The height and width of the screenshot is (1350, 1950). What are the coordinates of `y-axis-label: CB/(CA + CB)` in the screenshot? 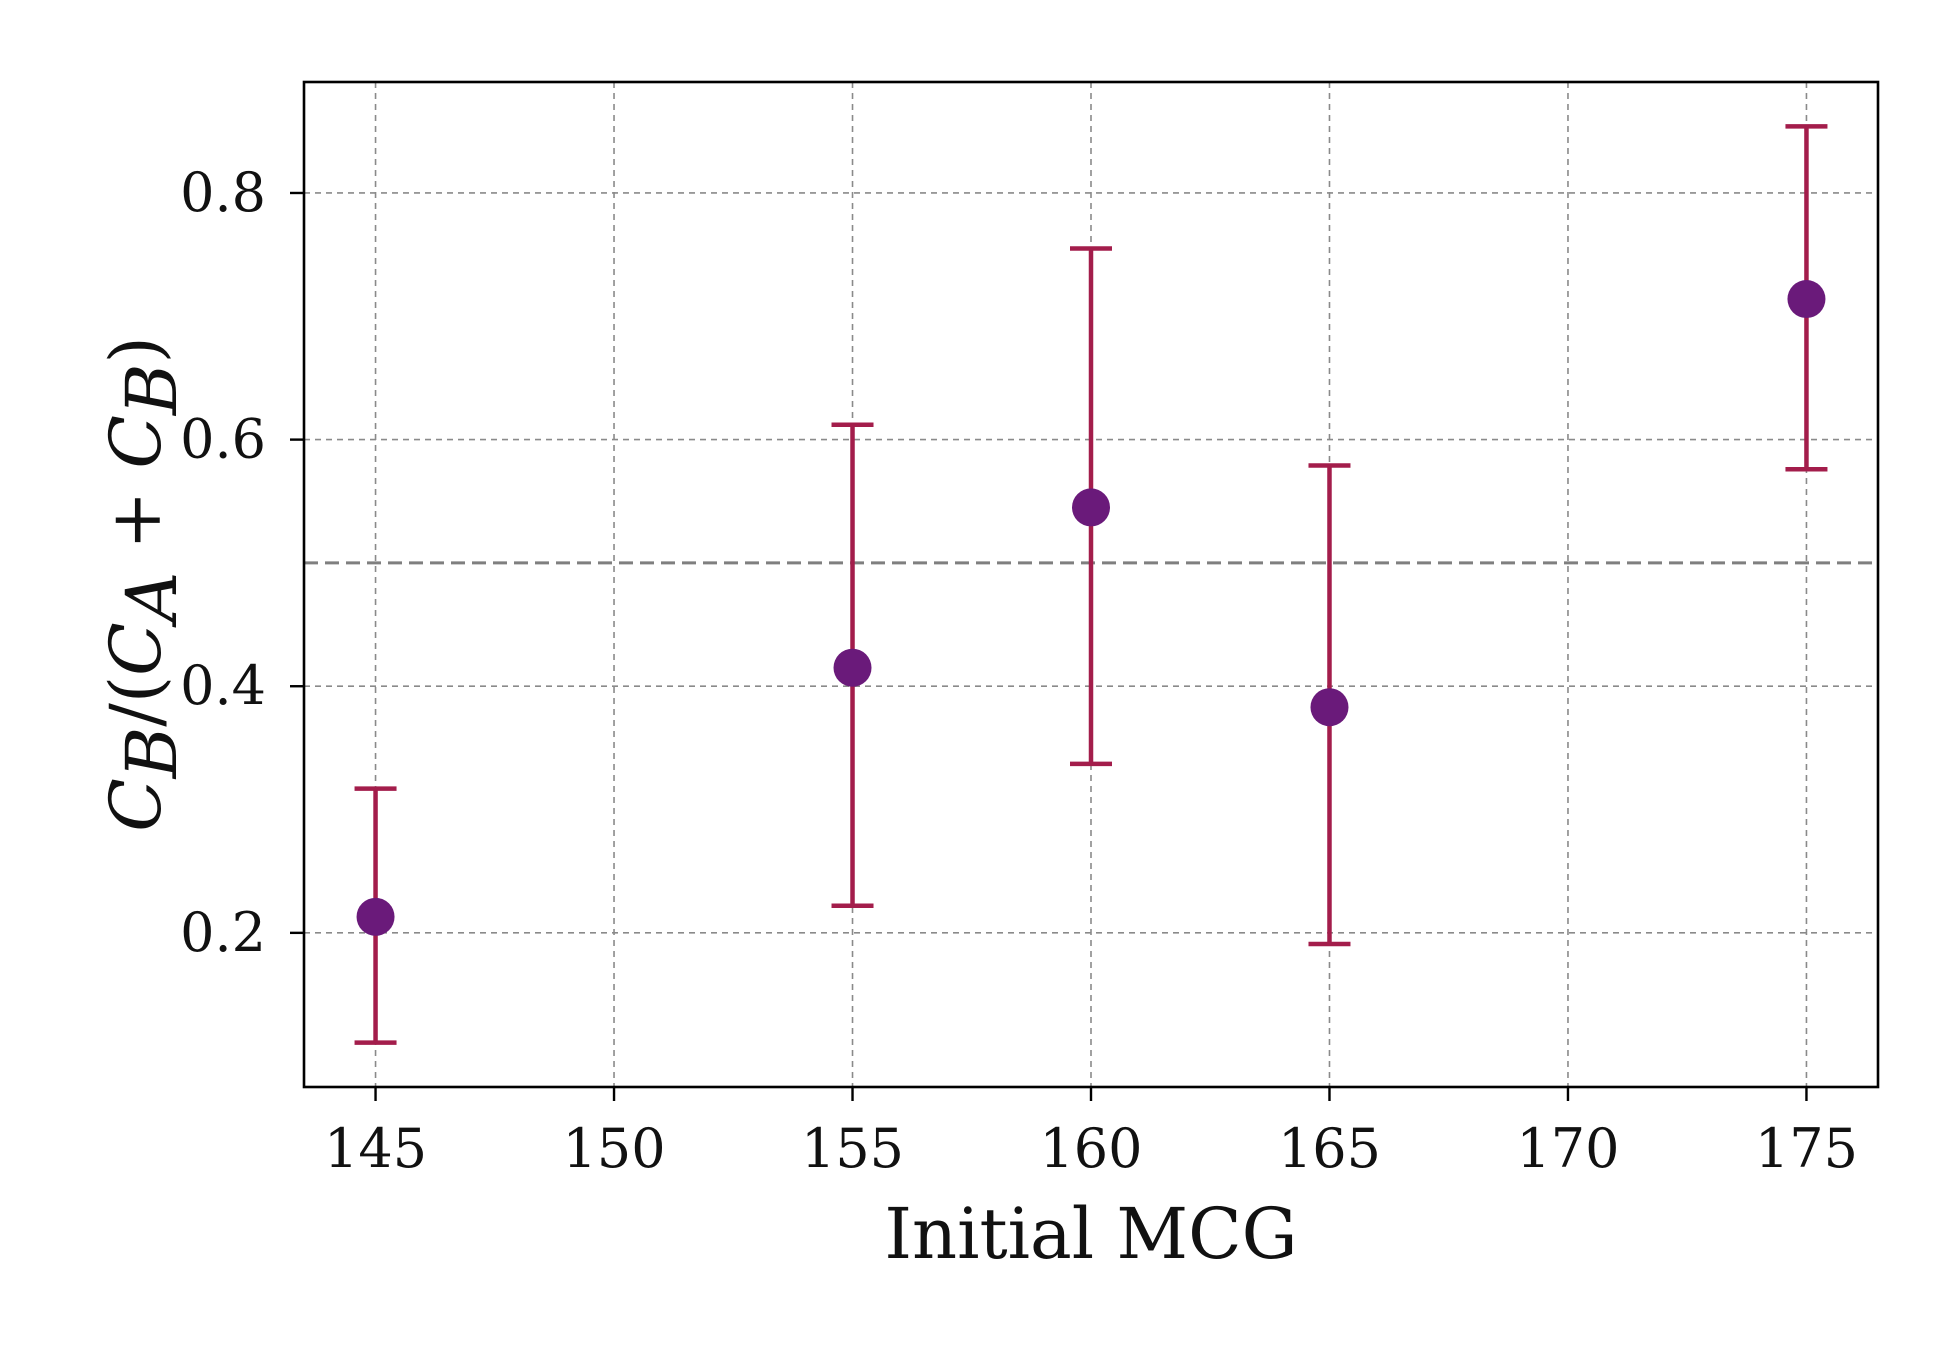 It's located at (144, 584).